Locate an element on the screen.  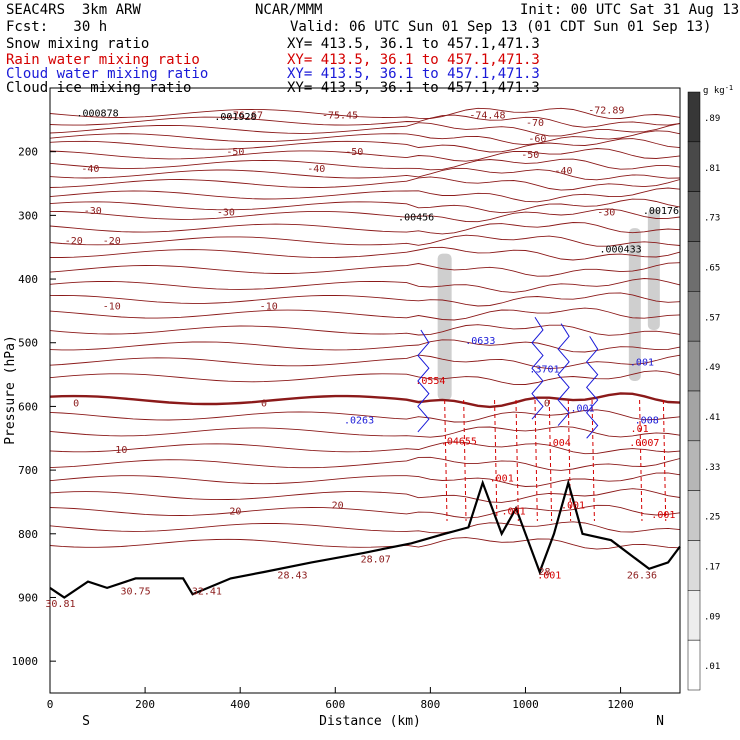
south-endpoint: S is located at coordinates (86, 721).